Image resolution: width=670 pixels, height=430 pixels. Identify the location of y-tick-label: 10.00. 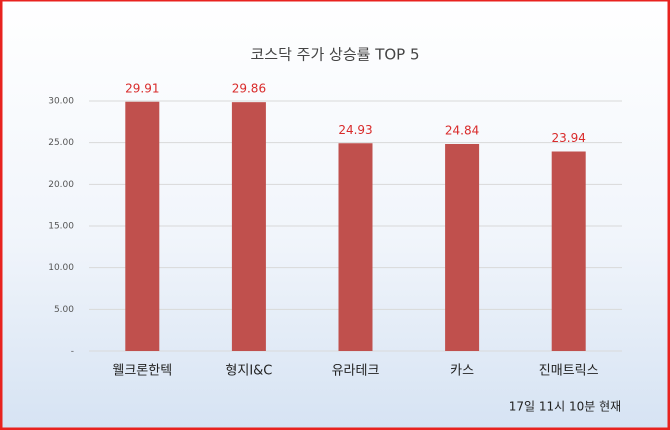
(61, 268).